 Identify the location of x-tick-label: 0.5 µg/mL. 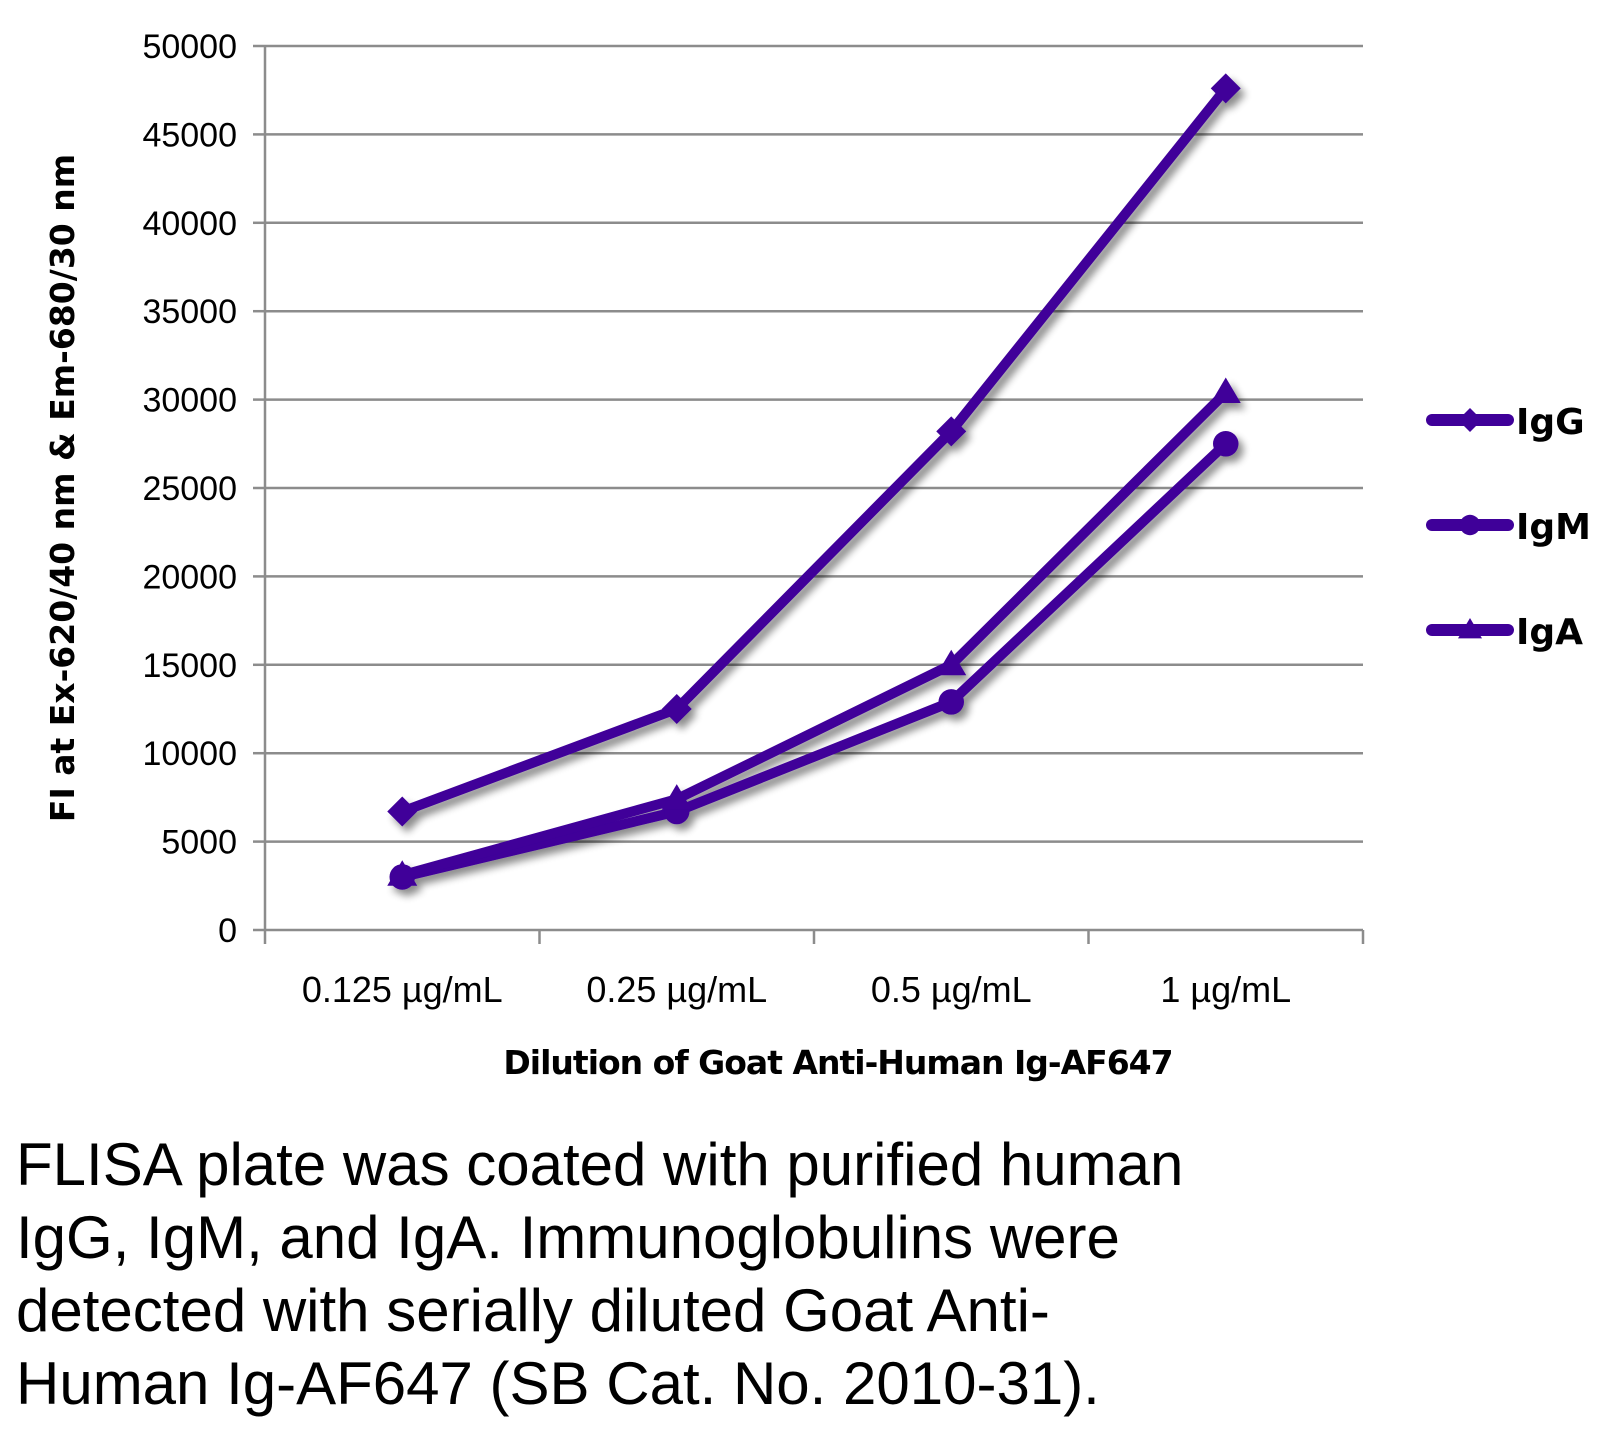
(951, 989).